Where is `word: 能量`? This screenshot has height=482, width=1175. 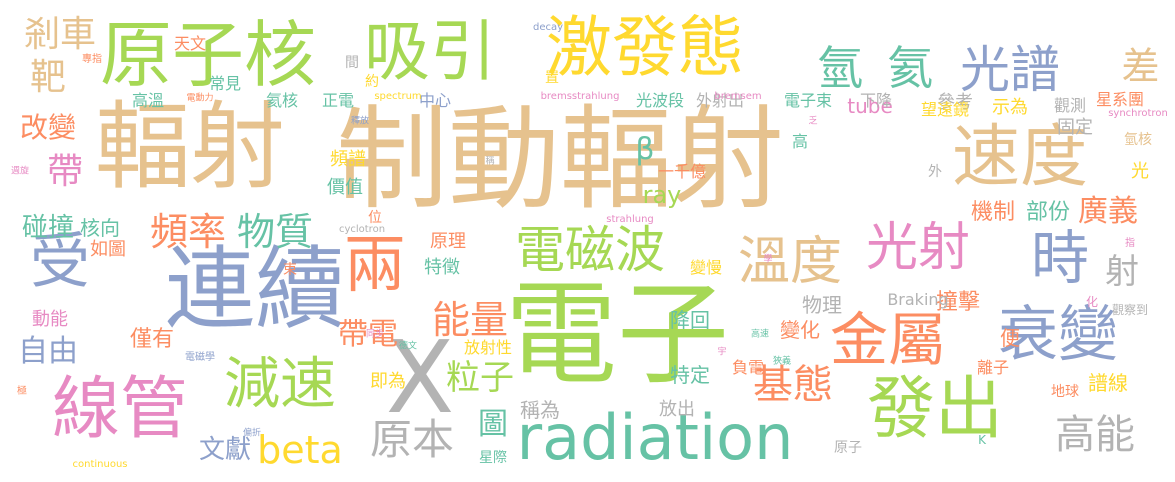 word: 能量 is located at coordinates (470, 320).